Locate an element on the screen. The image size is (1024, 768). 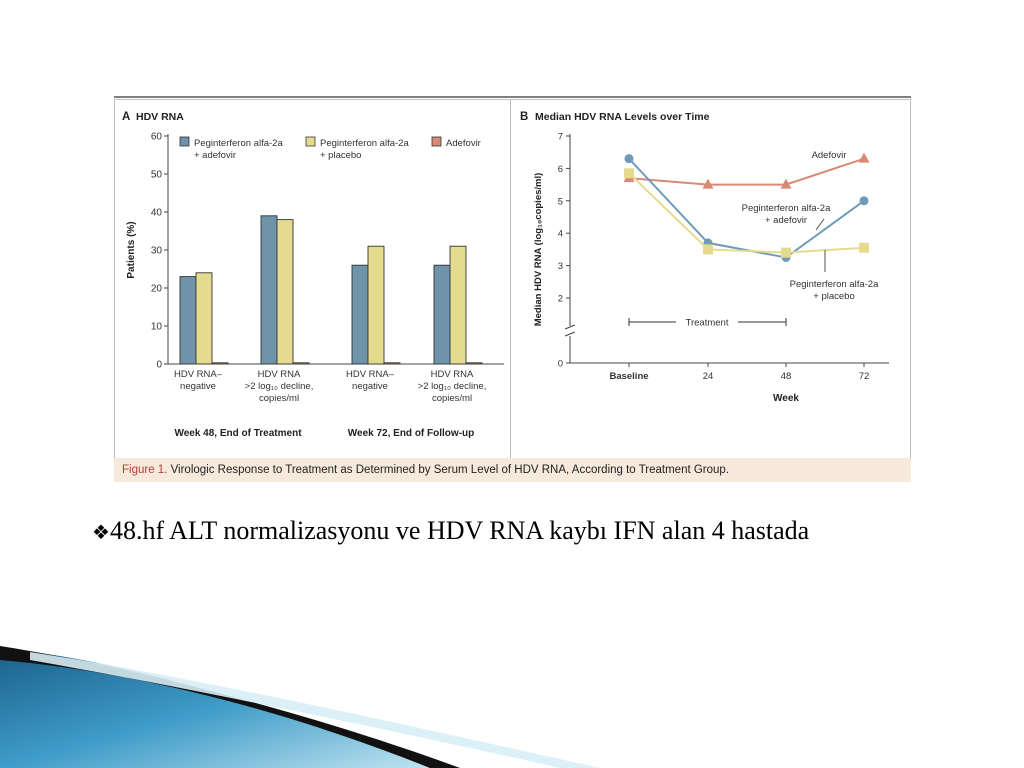
panel-a-letter: A is located at coordinates (126, 117).